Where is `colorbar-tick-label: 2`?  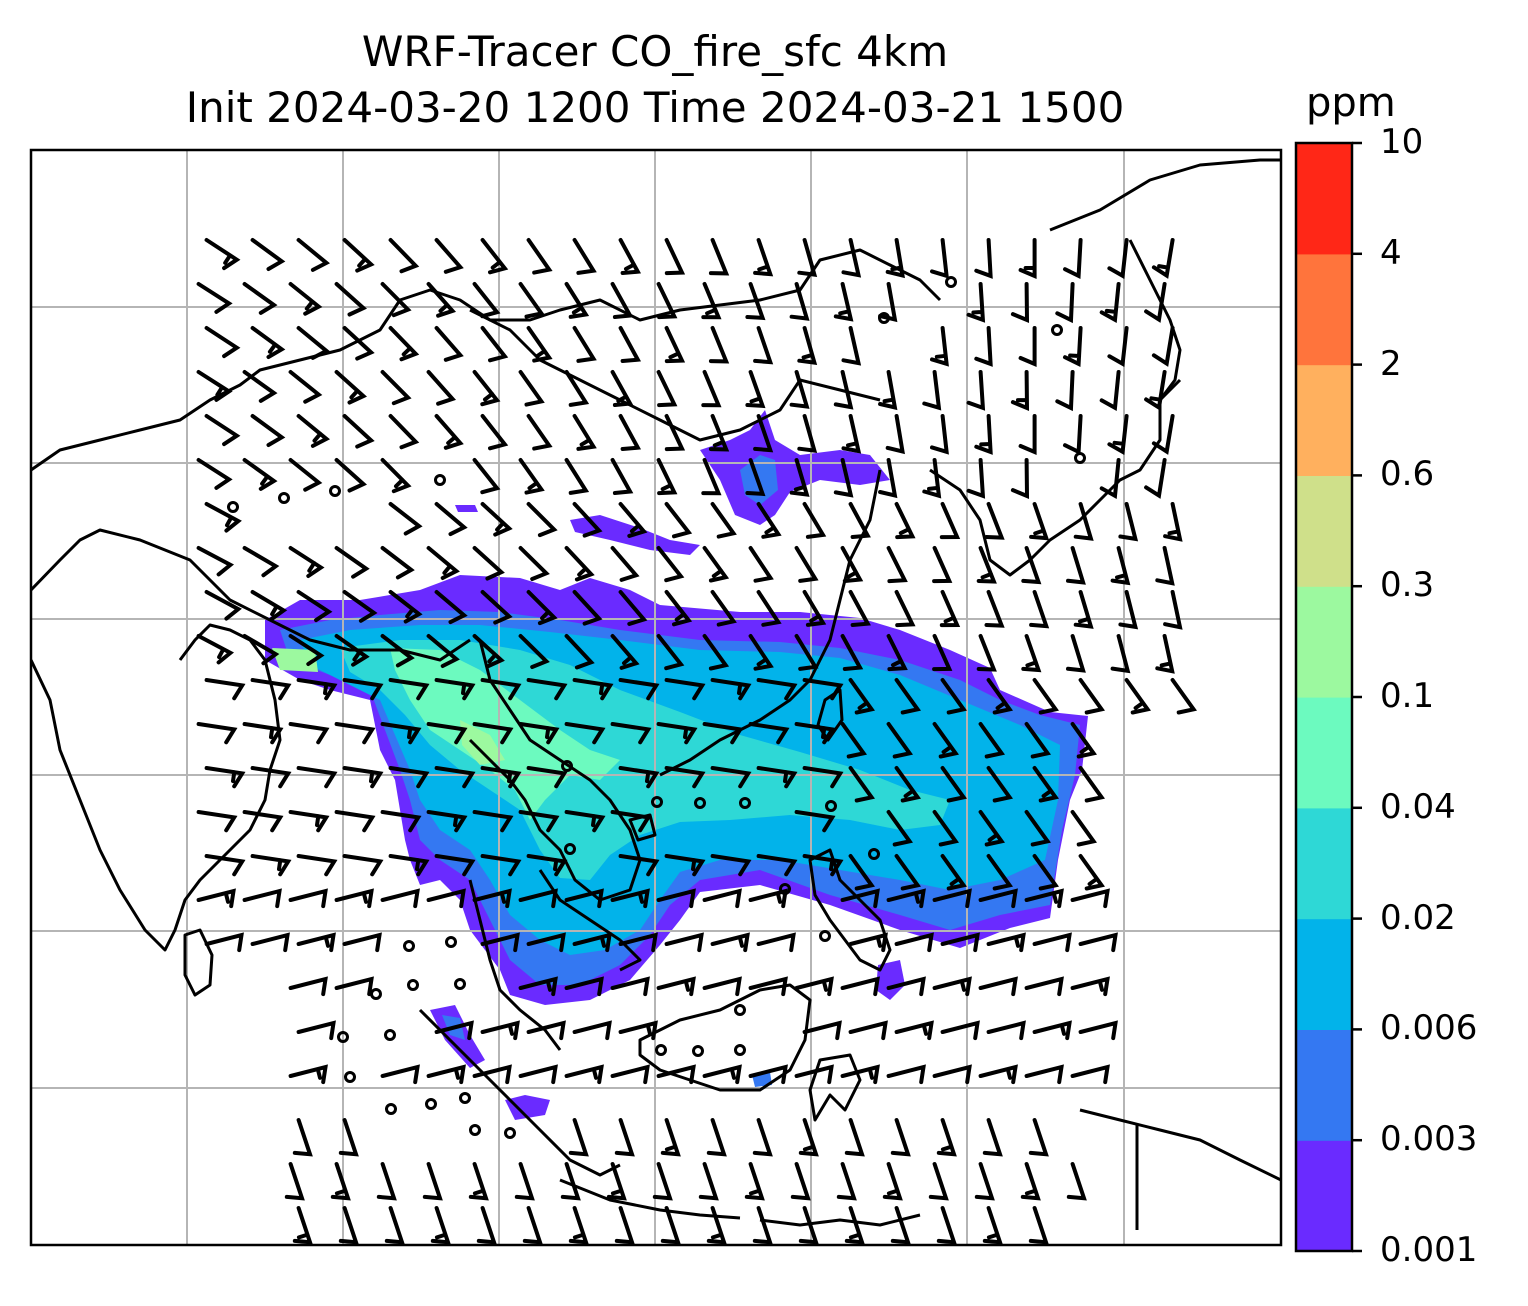
colorbar-tick-label: 2 is located at coordinates (1391, 363).